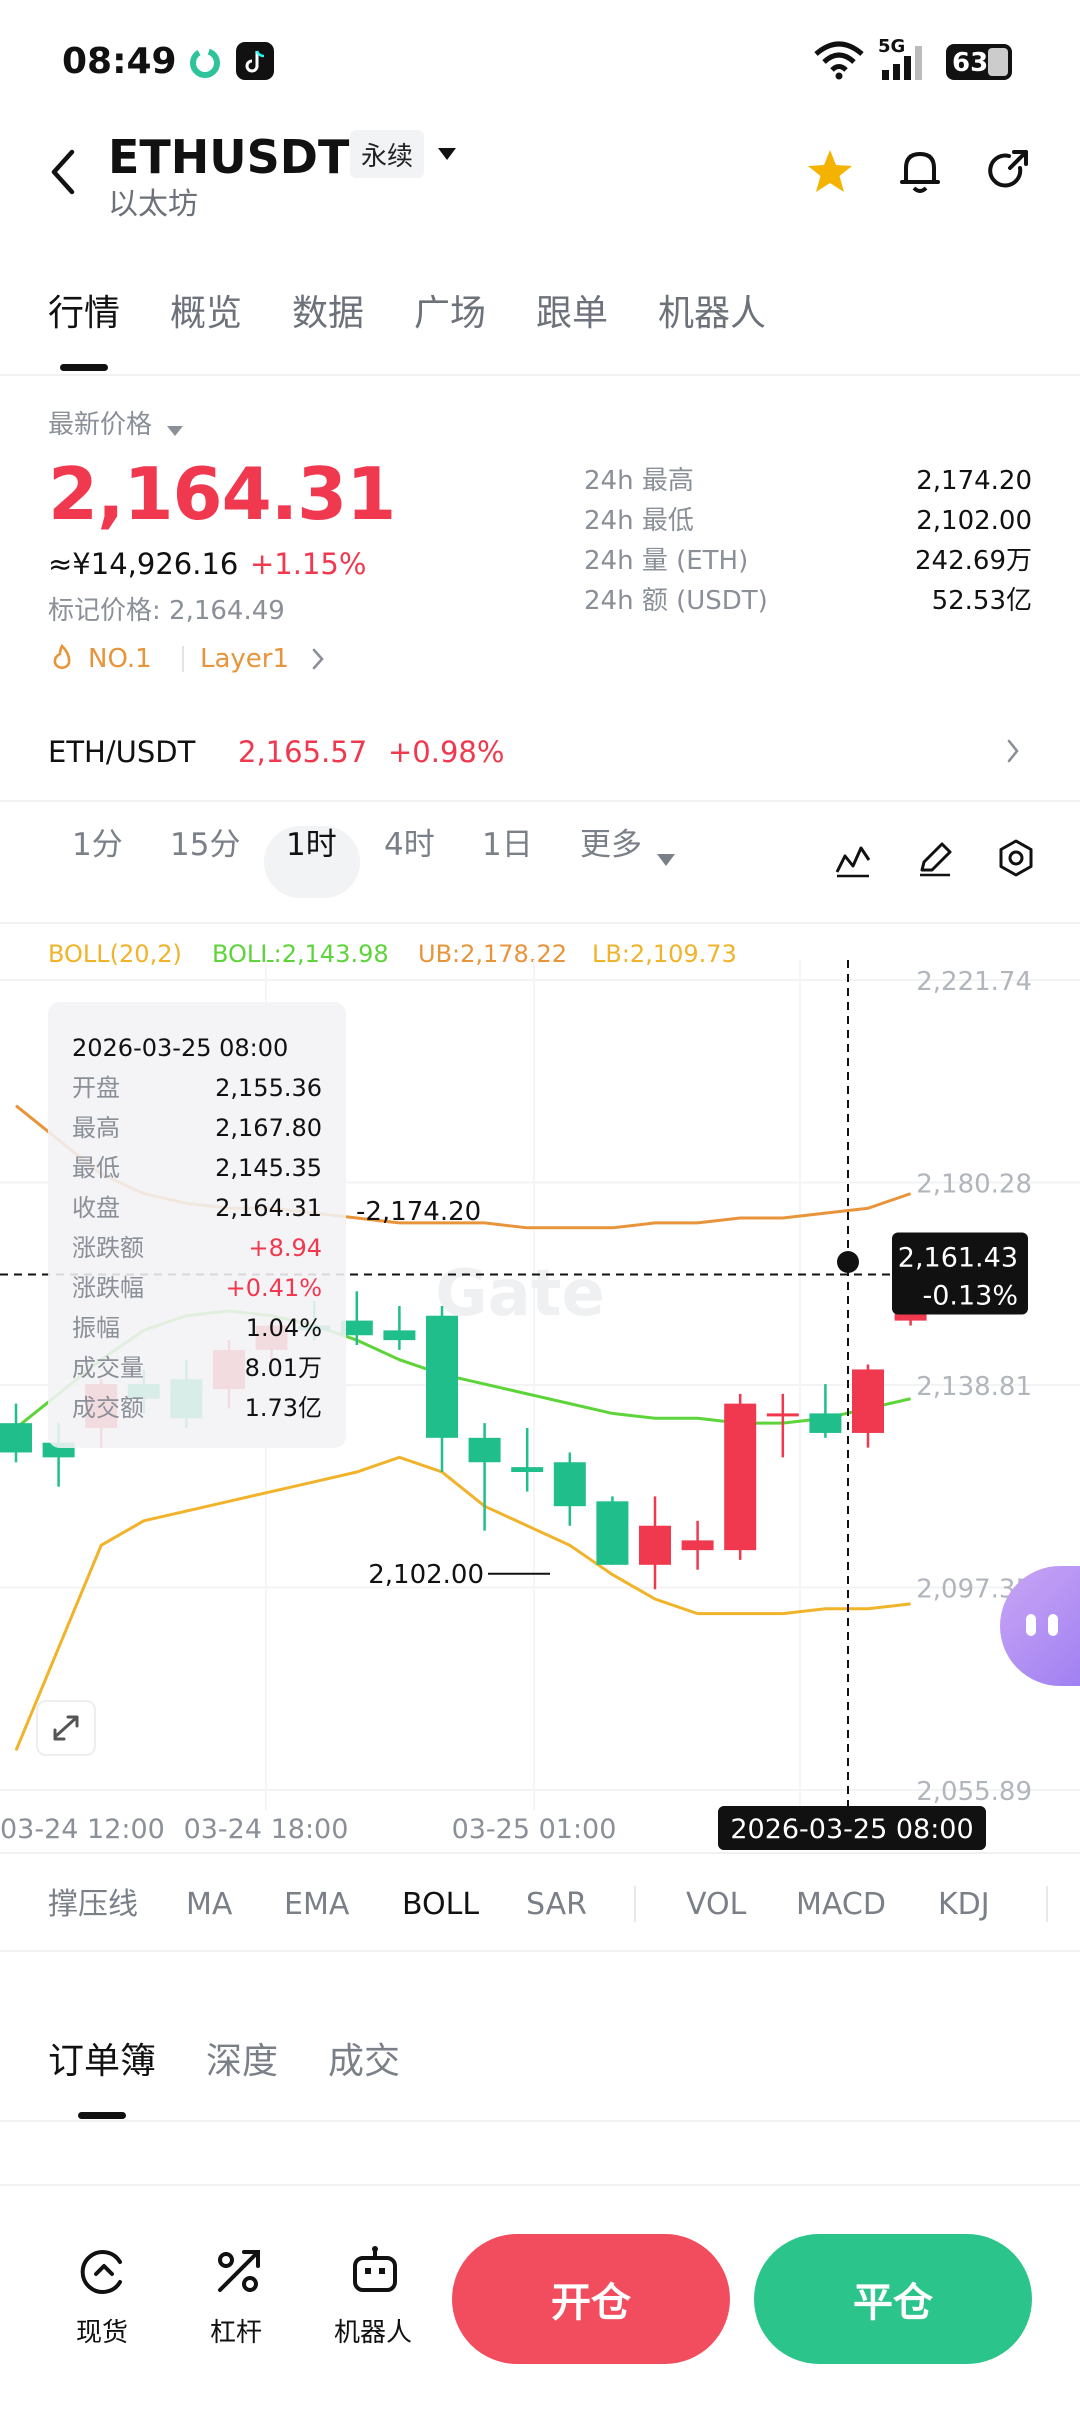 This screenshot has height=2412, width=1080. What do you see at coordinates (841, 1904) in the screenshot?
I see `ind-tab-macd: MACD` at bounding box center [841, 1904].